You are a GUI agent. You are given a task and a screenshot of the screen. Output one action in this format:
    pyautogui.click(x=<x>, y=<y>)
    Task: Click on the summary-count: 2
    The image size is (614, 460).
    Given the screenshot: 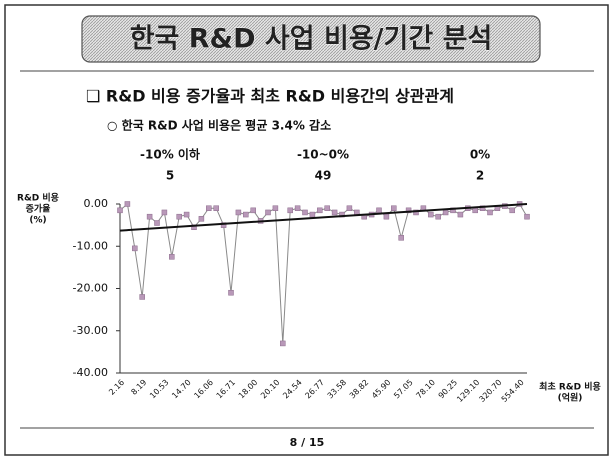 What is the action you would take?
    pyautogui.click(x=480, y=176)
    